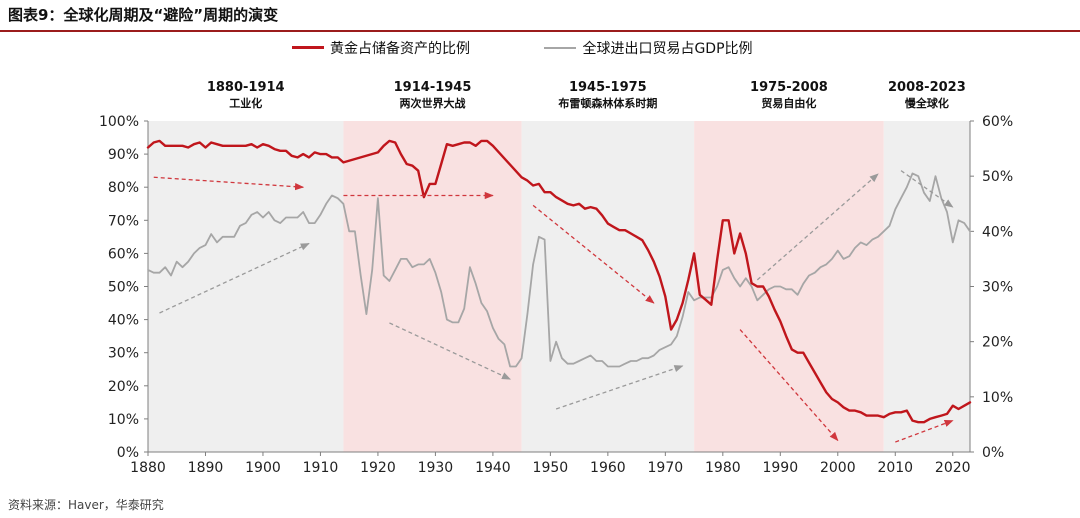  I want to click on legend-swatch-trade, so click(560, 48).